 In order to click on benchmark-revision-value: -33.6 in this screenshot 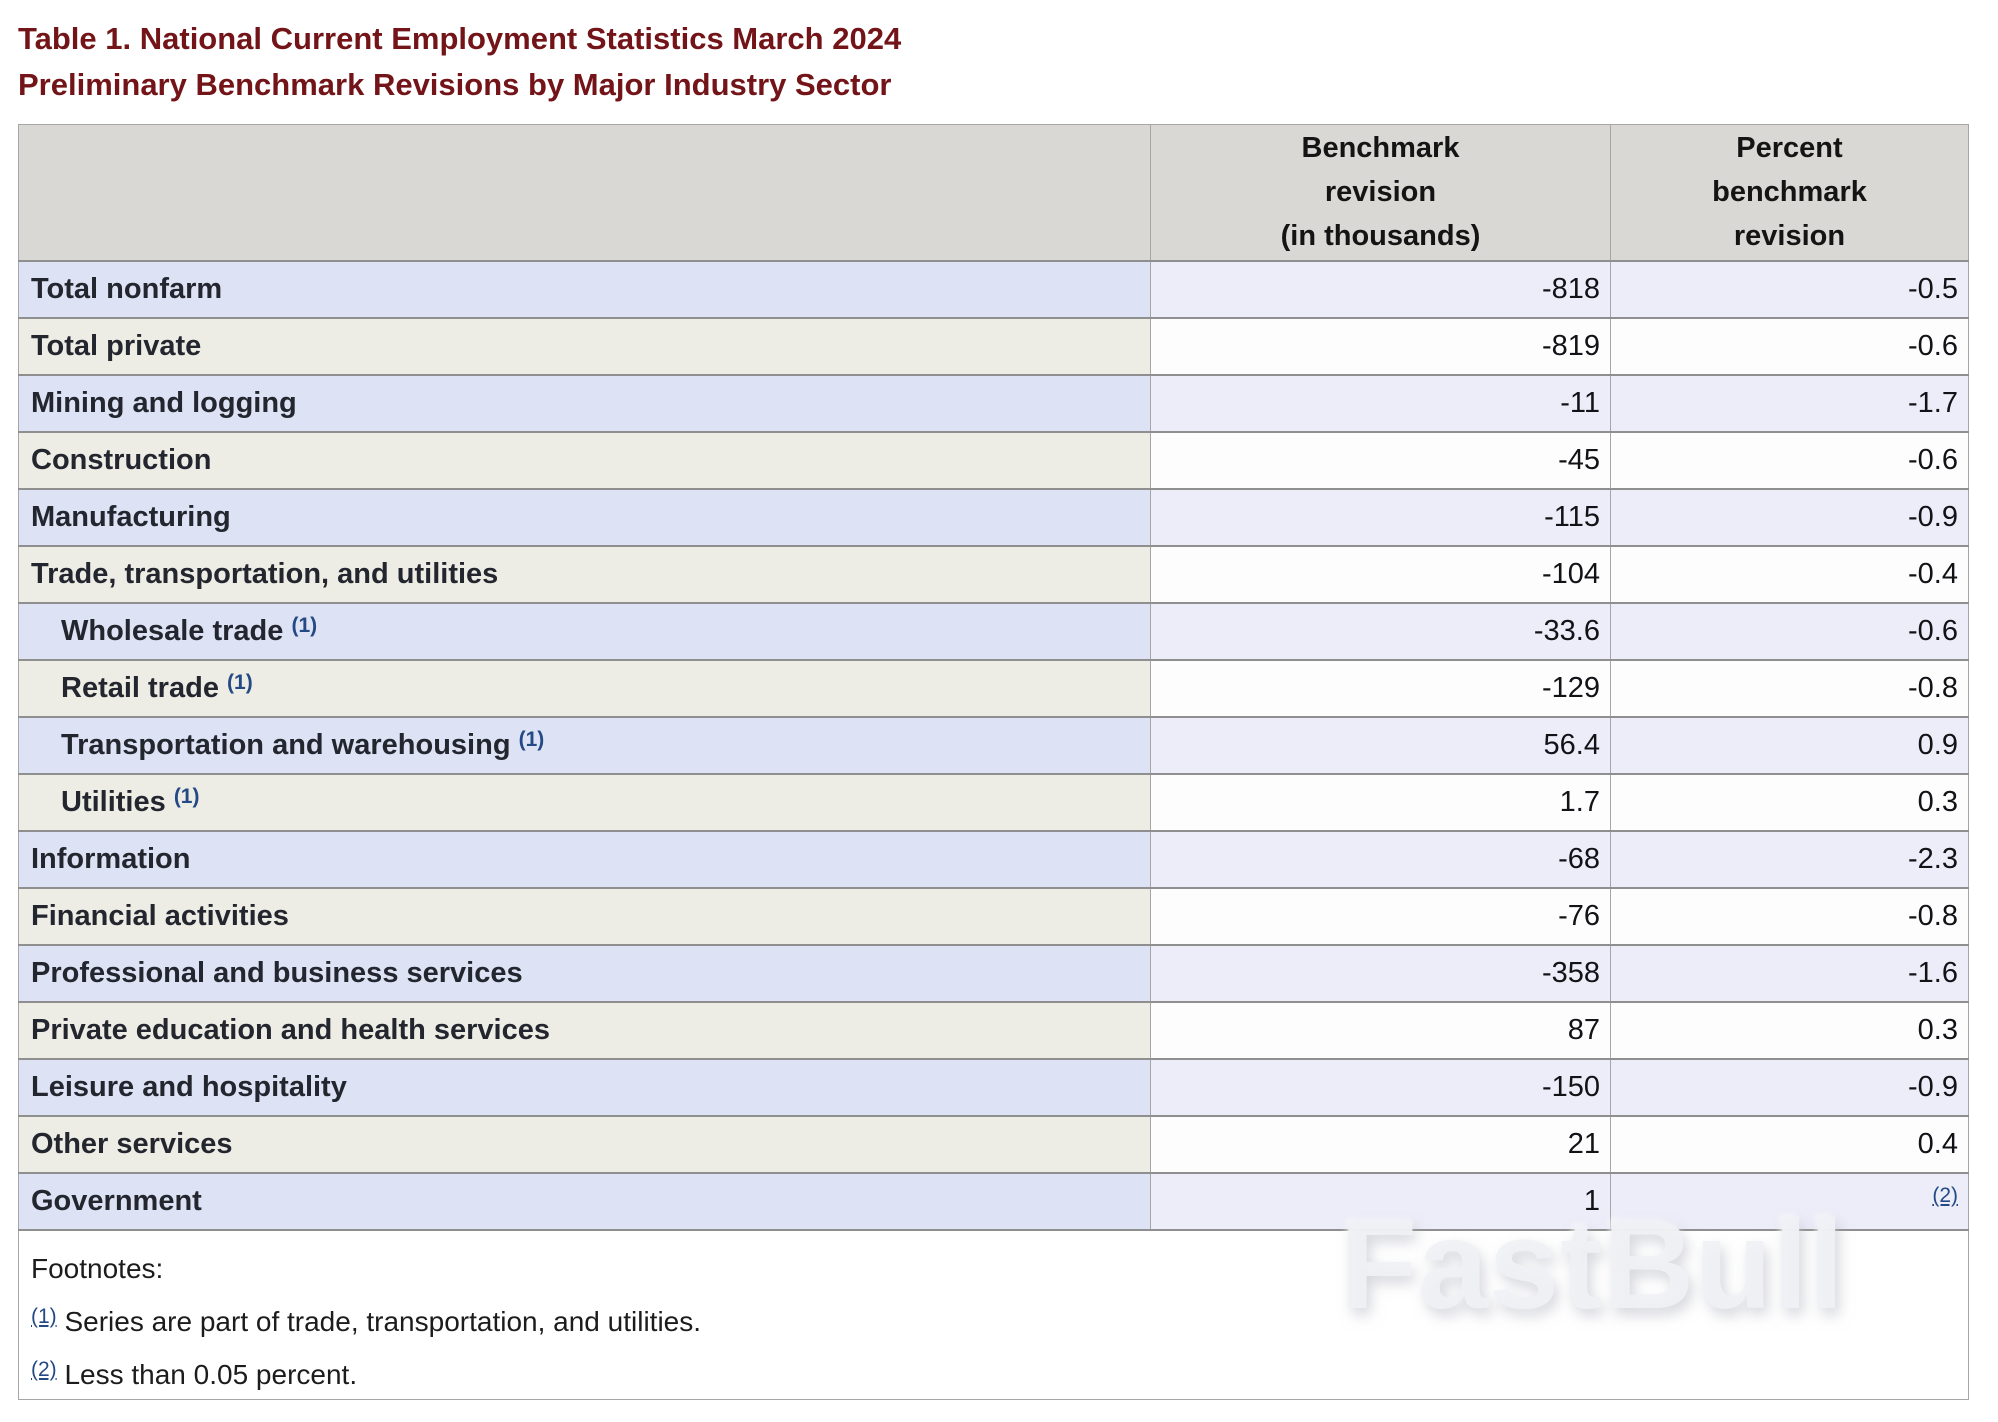, I will do `click(1380, 631)`.